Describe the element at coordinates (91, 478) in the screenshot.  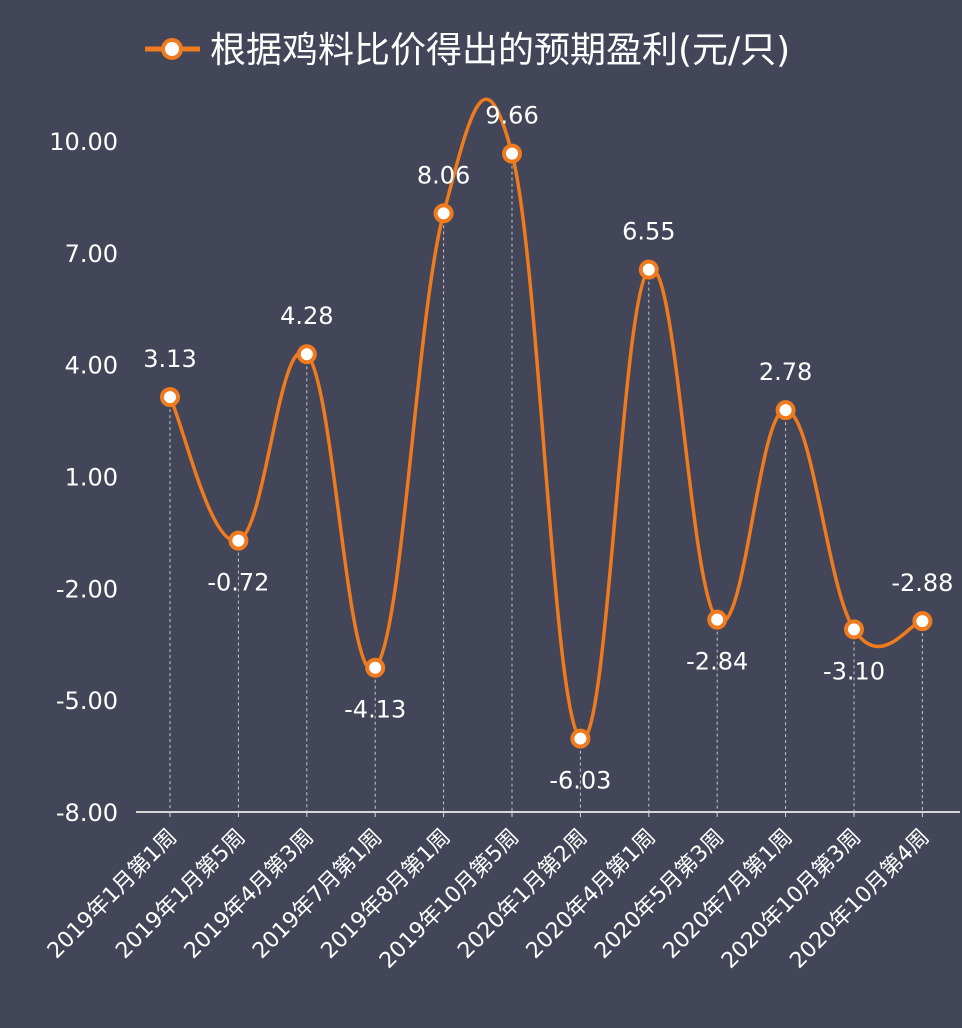
I see `y-tick-label: 1.00` at that location.